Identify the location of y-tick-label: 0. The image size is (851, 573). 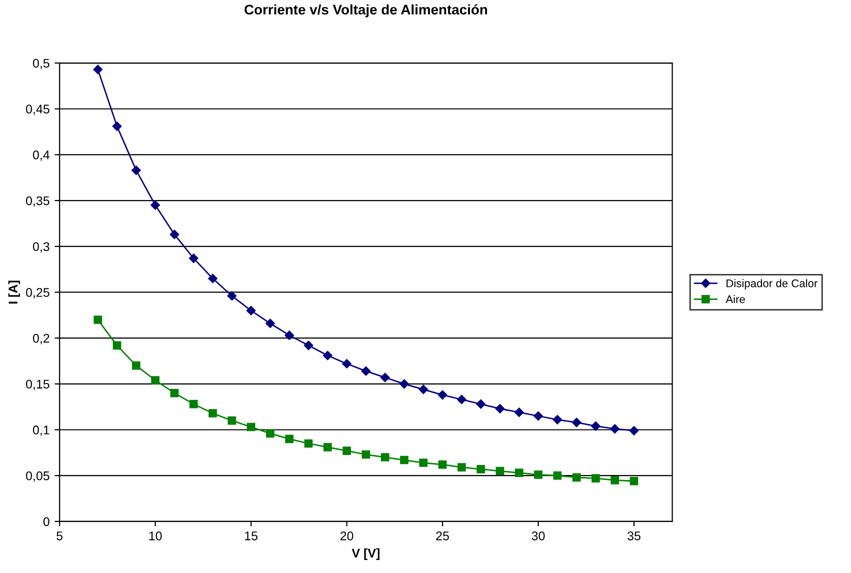
(46, 521).